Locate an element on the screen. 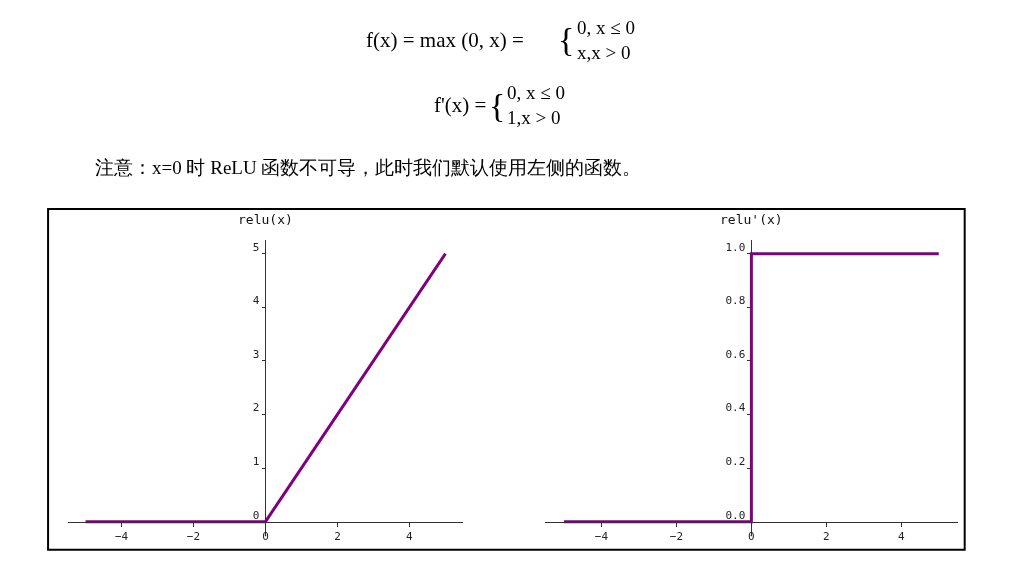 This screenshot has width=1023, height=568. text: 0, x ≤ 0 x,x > 0 is located at coordinates (606, 40).